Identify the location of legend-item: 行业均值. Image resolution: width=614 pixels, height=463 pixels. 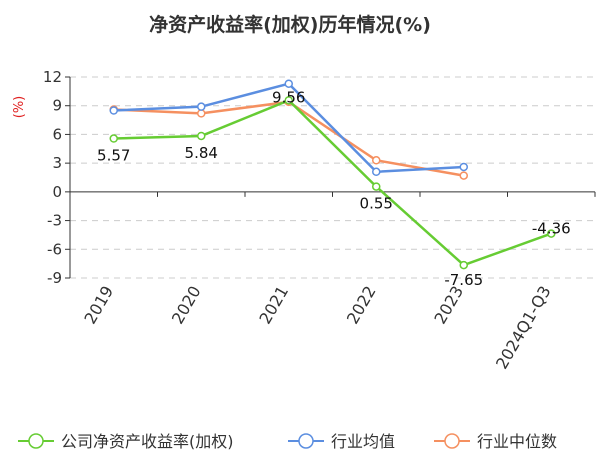
(341, 441).